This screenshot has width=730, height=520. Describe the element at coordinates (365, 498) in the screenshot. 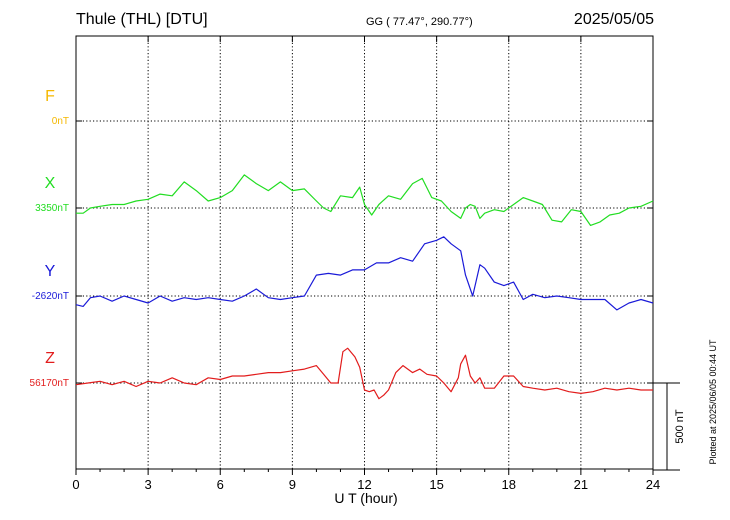

I see `x-axis-label: U T (hour)` at that location.